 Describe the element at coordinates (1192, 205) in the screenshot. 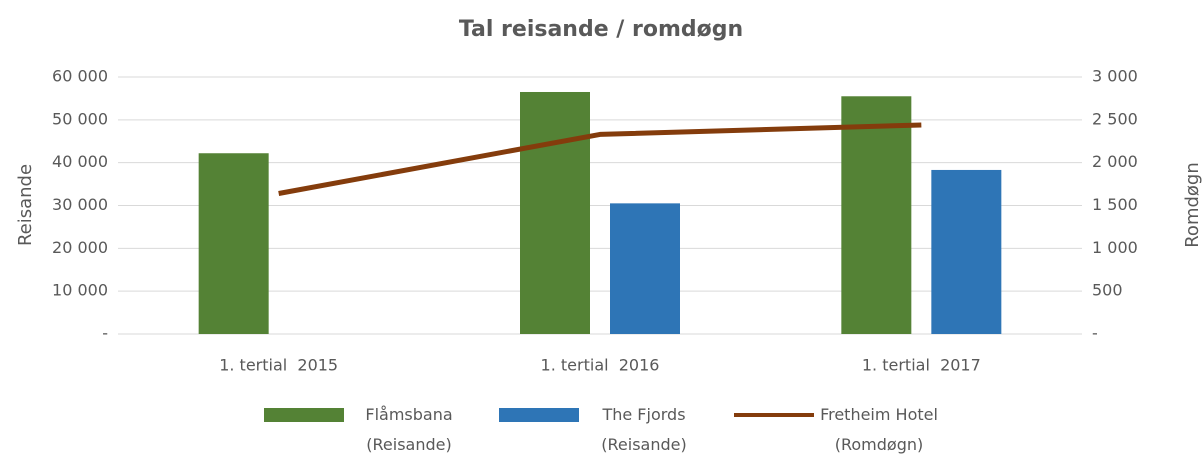

I see `y2-axis-title: Romdøgn` at that location.